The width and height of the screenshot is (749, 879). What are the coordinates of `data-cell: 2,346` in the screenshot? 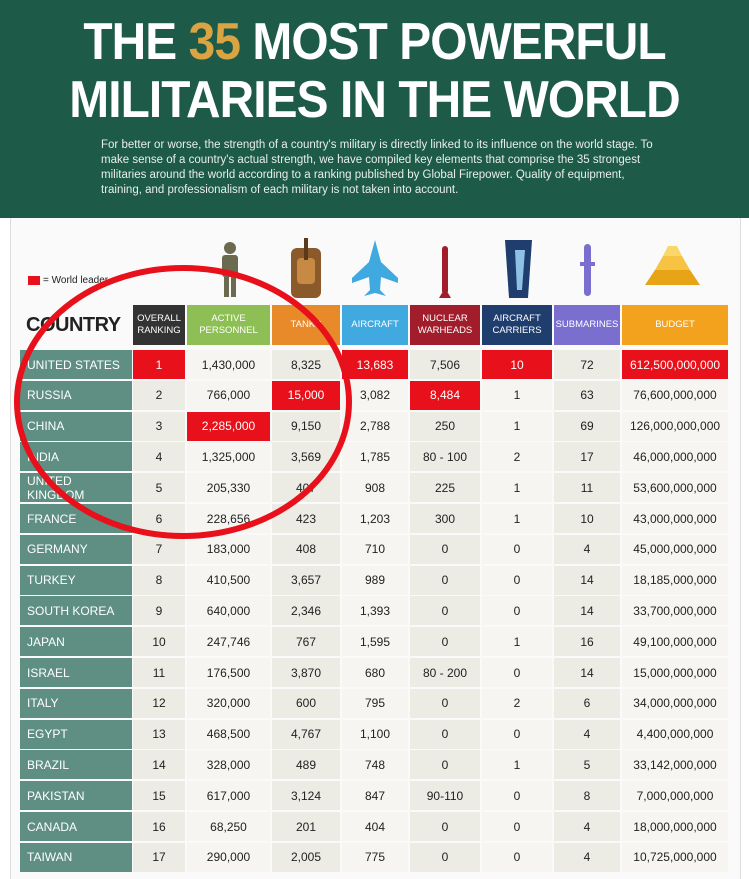 It's located at (306, 611).